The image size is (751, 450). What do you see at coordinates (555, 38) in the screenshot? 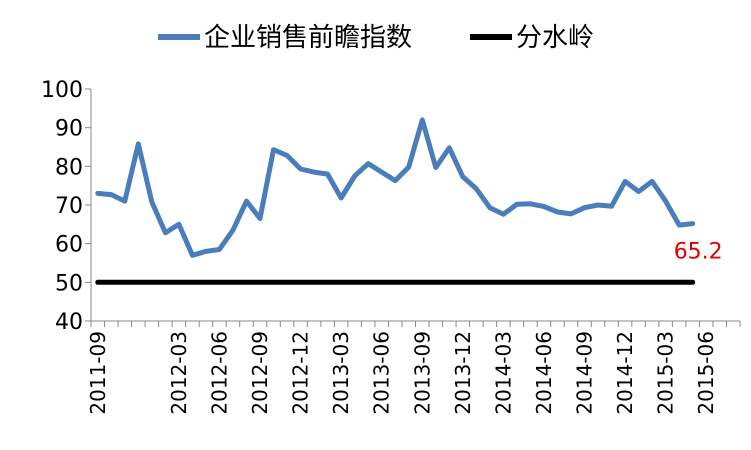
I see `legend-label-watershed: 分水岭` at bounding box center [555, 38].